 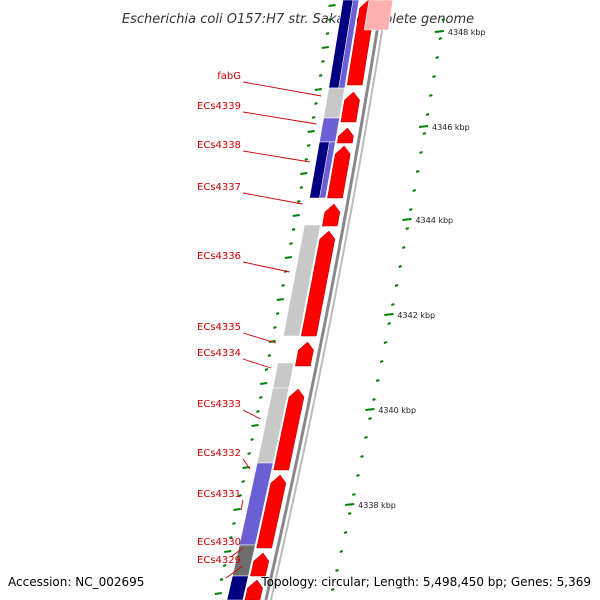 I want to click on gene-label: ECs4336, so click(x=219, y=256).